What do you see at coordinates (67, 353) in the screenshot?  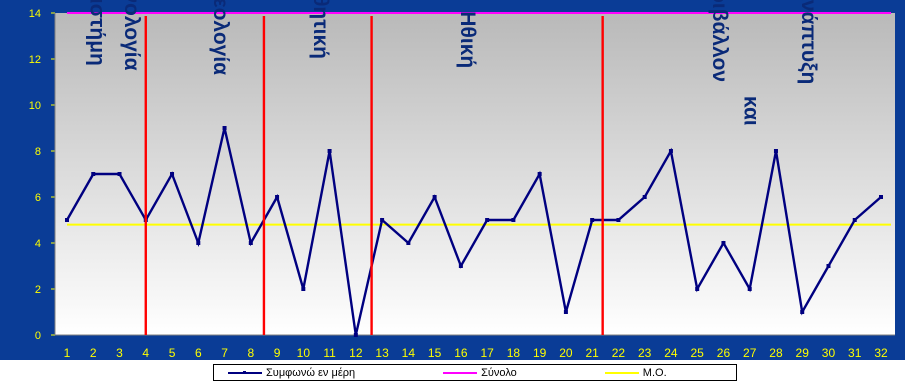 I see `x-tick-label-0: 1` at bounding box center [67, 353].